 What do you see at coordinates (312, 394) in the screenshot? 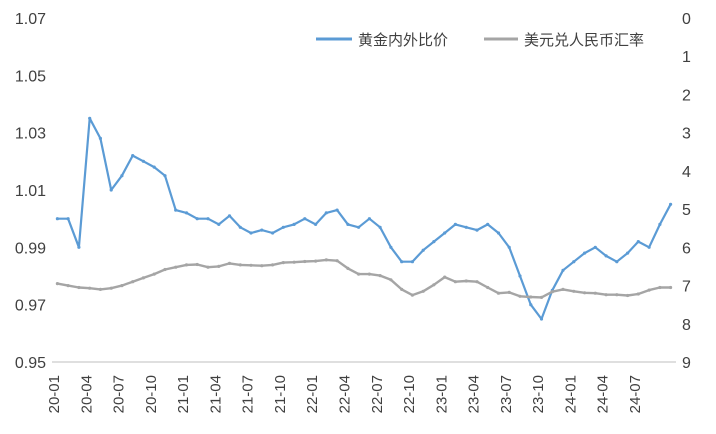
I see `x-tick-label: 22-01` at bounding box center [312, 394].